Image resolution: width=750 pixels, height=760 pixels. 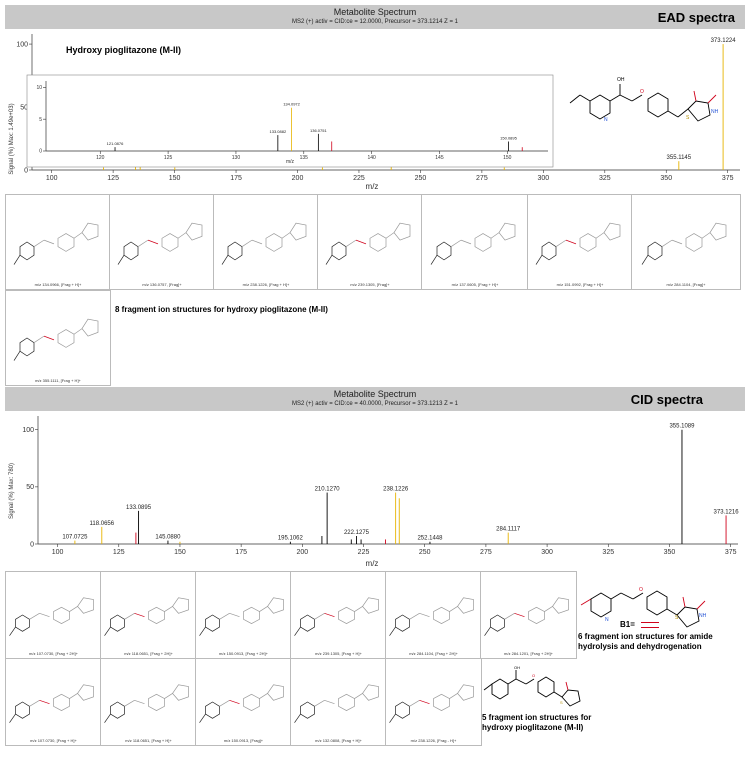 I want to click on structure-n-label: N, so click(x=606, y=120).